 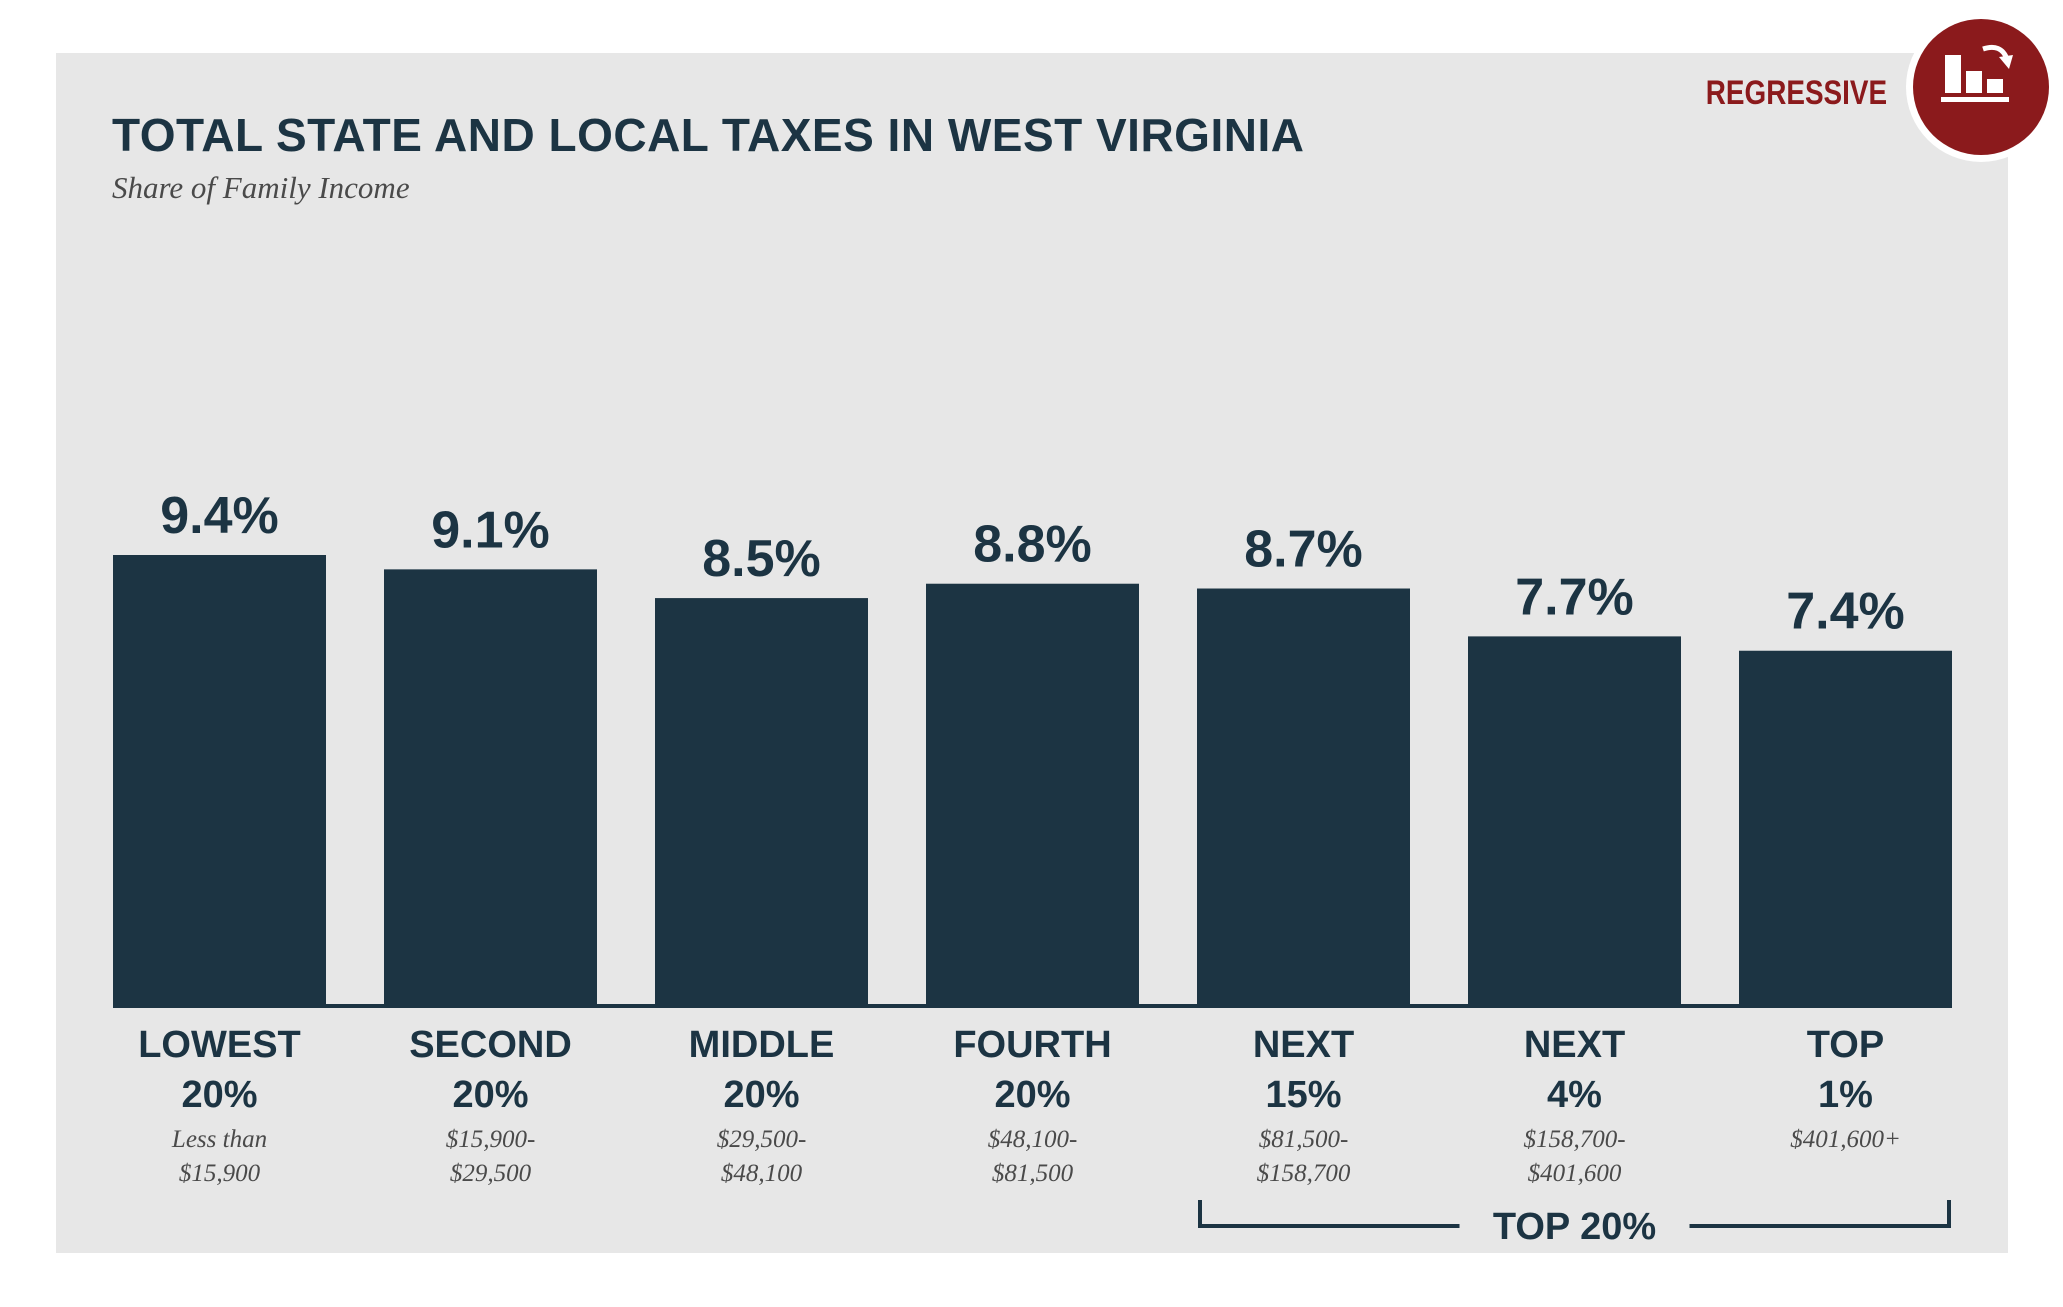 I want to click on top-group-bracket-right, so click(x=1820, y=1214).